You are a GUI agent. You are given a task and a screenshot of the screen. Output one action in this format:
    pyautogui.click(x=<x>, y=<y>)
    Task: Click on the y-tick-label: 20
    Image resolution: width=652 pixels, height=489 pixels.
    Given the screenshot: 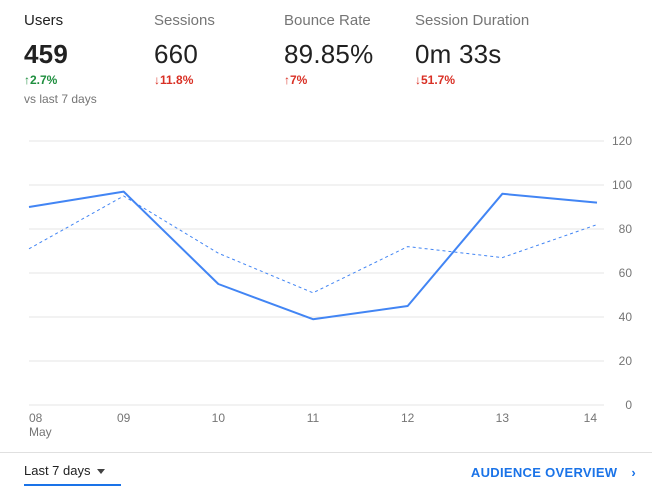 What is the action you would take?
    pyautogui.click(x=626, y=361)
    